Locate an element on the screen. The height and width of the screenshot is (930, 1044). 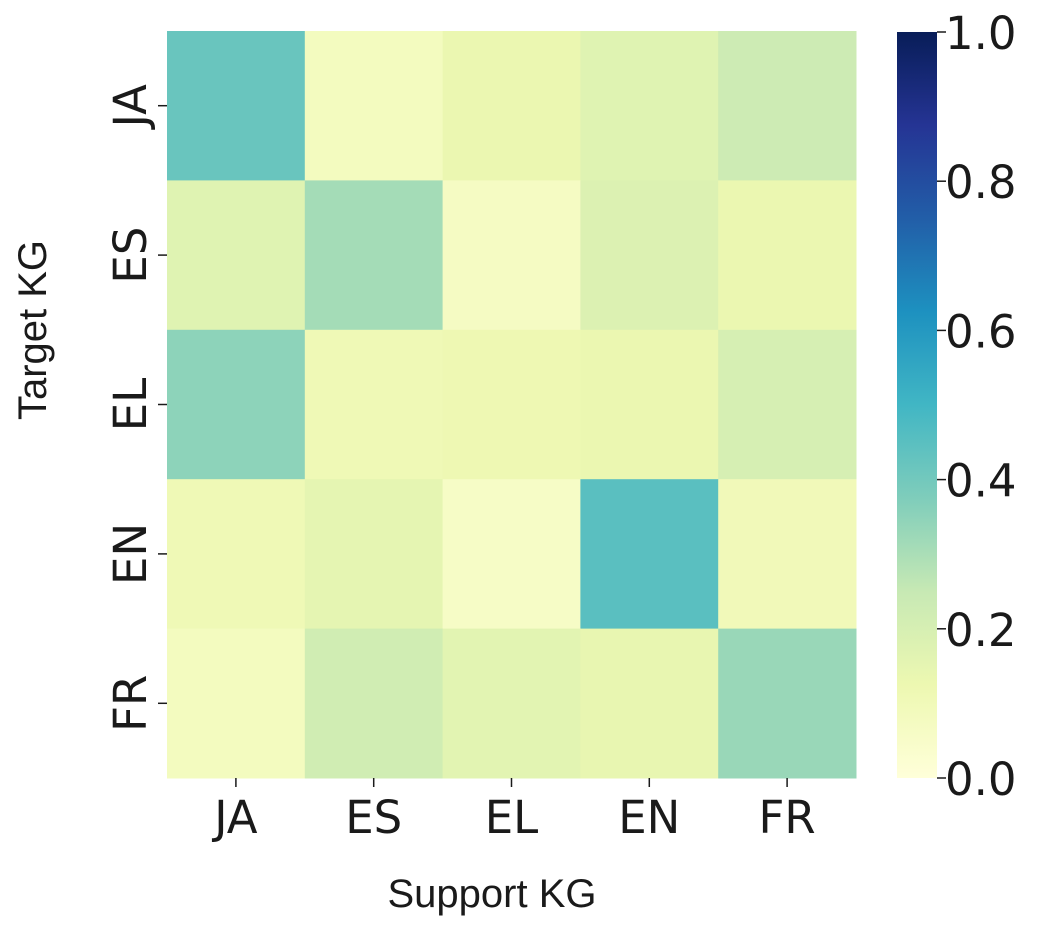
y-tick-label: EN is located at coordinates (130, 554).